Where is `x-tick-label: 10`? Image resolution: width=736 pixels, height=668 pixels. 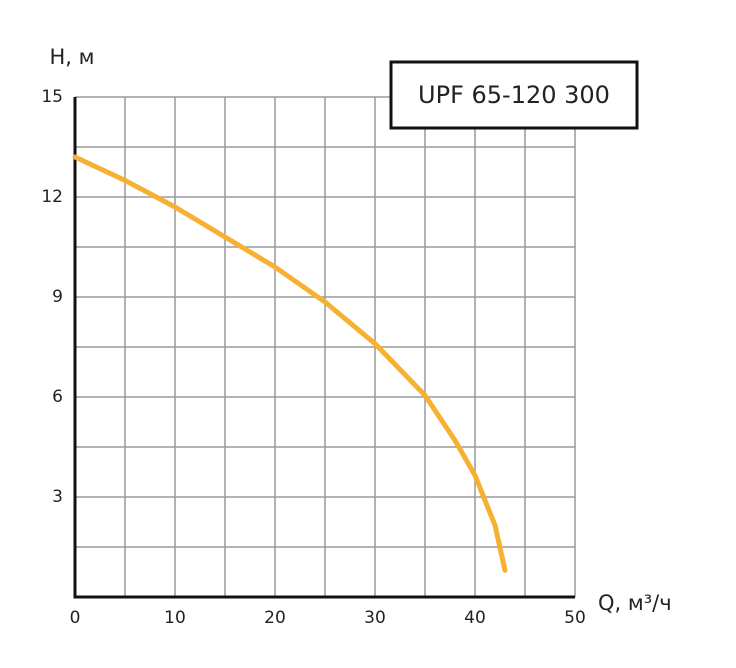
x-tick-label: 10 is located at coordinates (175, 618).